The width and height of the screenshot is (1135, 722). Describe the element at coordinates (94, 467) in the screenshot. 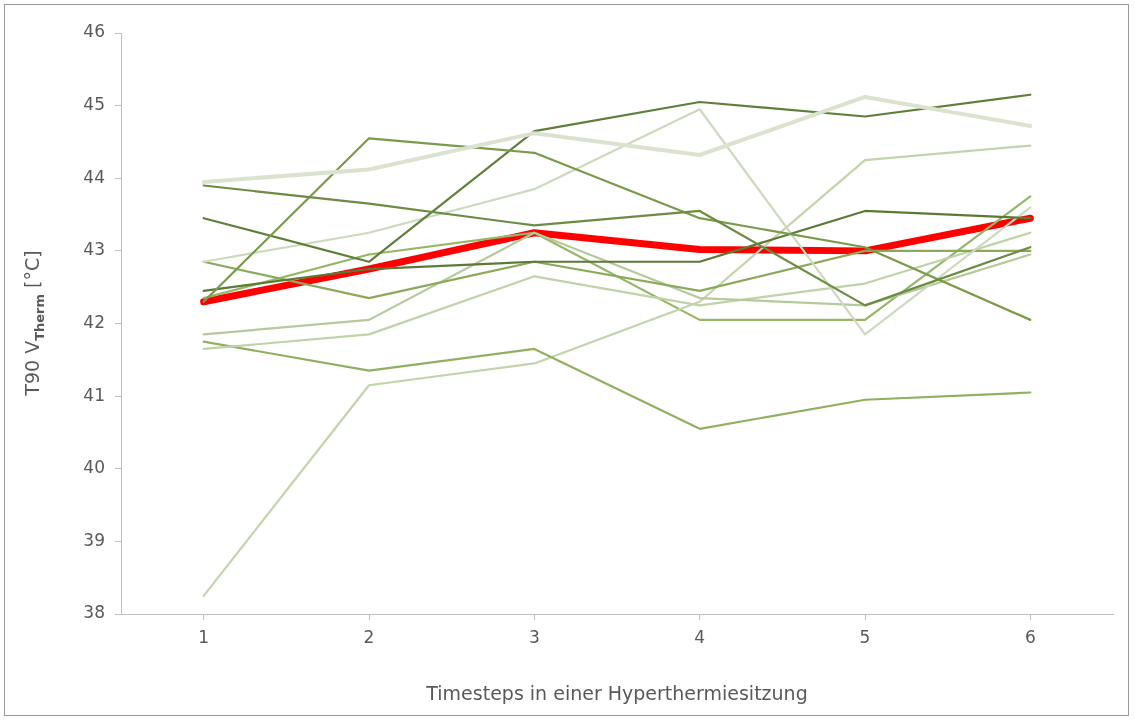

I see `y-tick-label: 40` at that location.